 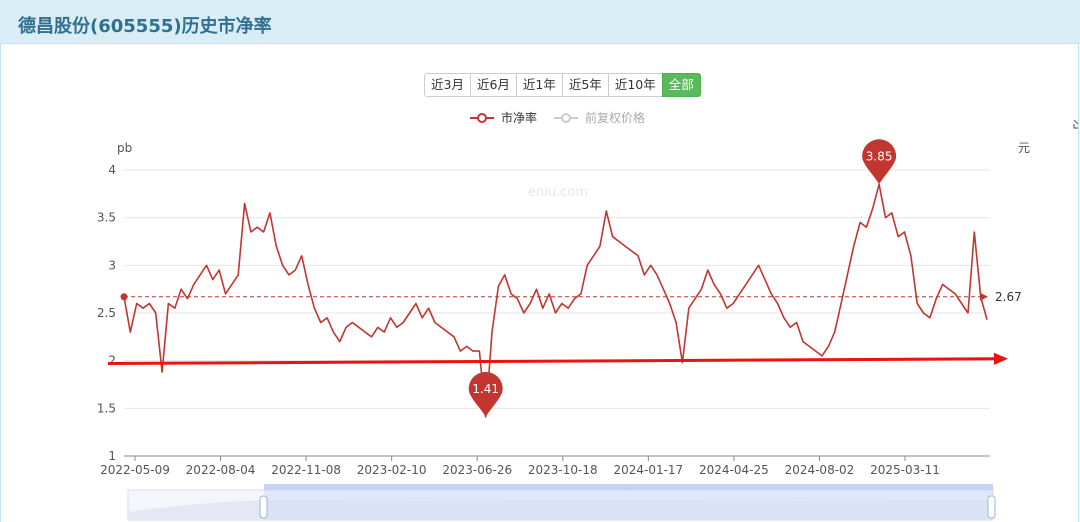 What do you see at coordinates (106, 218) in the screenshot?
I see `y-tick-label: 3.5` at bounding box center [106, 218].